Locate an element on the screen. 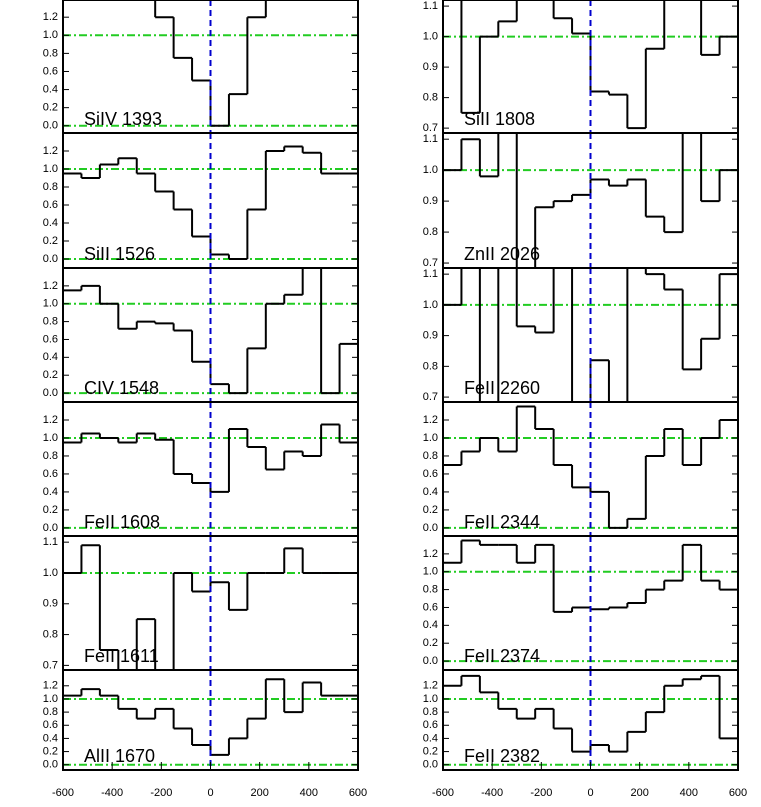 The width and height of the screenshot is (761, 807). x-tick-label: -600 is located at coordinates (63, 793).